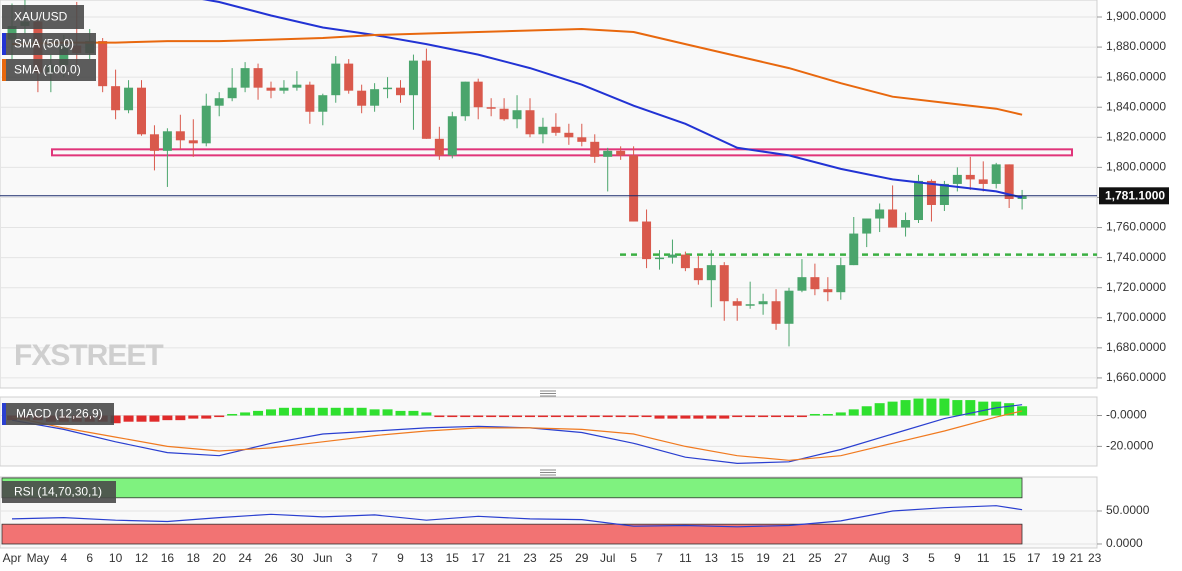 This screenshot has height=571, width=1182. What do you see at coordinates (116, 558) in the screenshot?
I see `x-tick-label: 10` at bounding box center [116, 558].